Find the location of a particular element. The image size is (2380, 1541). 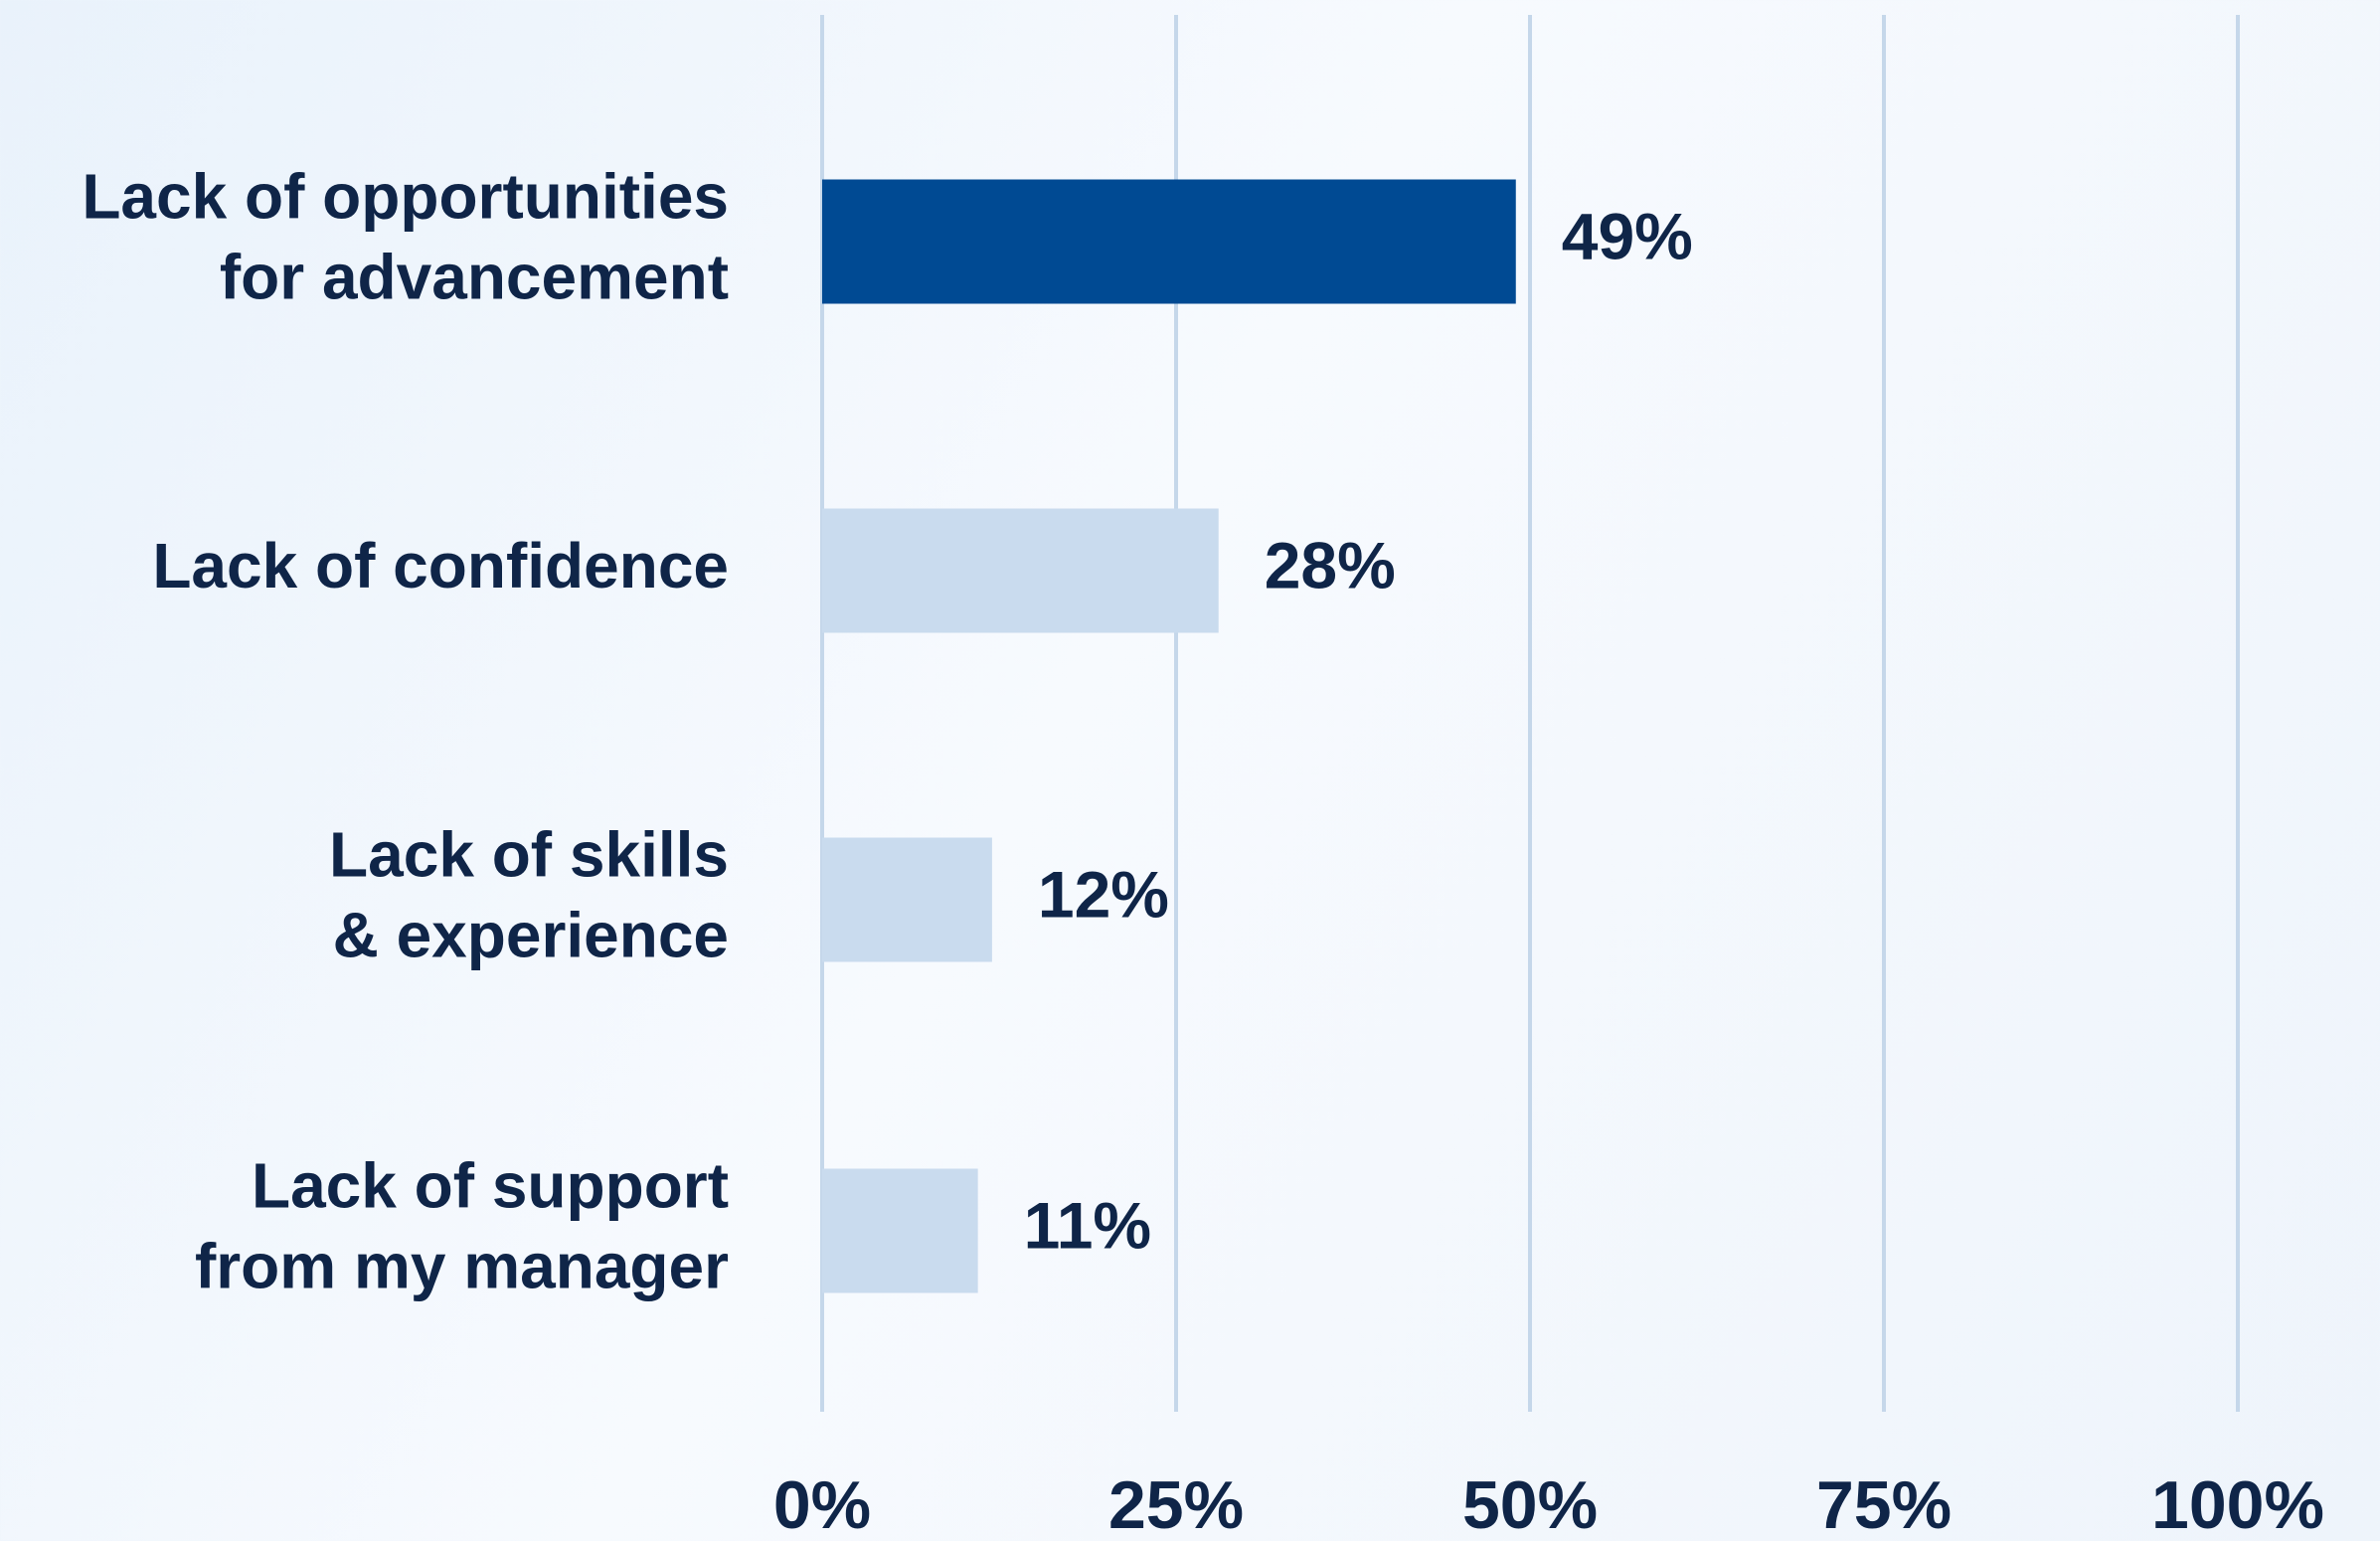

category-label: & experience is located at coordinates (531, 934).